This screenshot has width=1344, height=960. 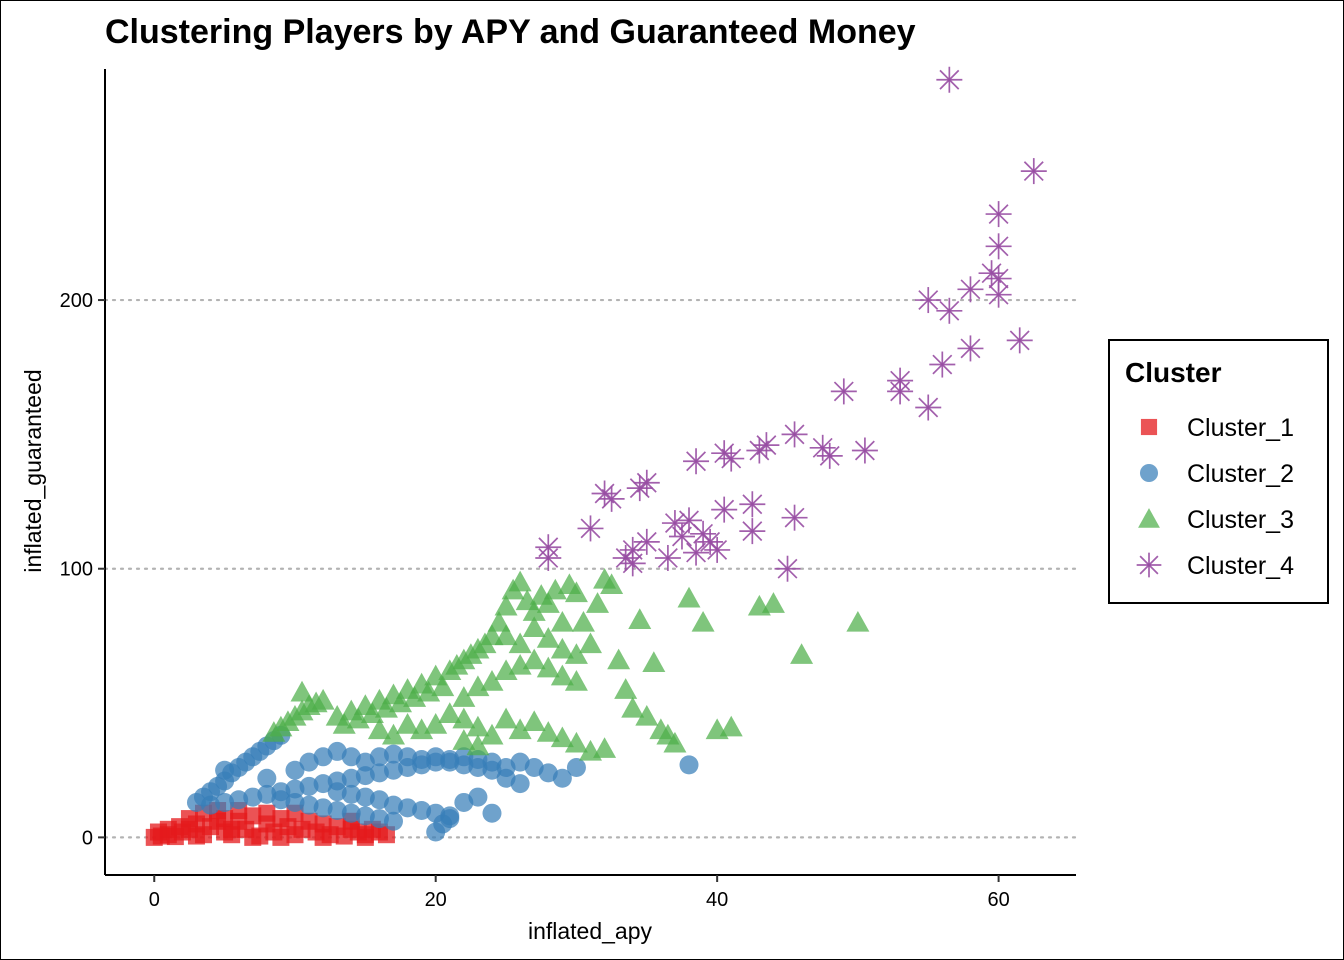 What do you see at coordinates (1240, 474) in the screenshot?
I see `legend-label-cluster-2: Cluster_2` at bounding box center [1240, 474].